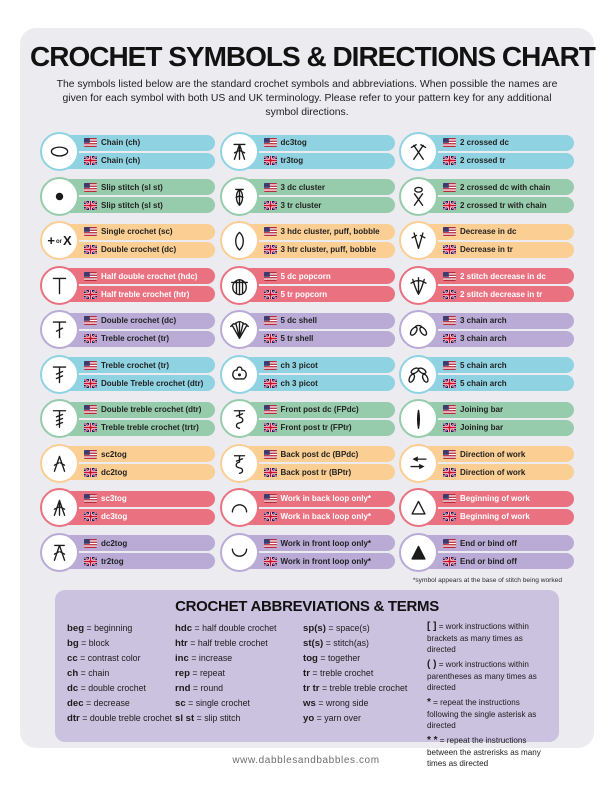  Describe the element at coordinates (75, 704) in the screenshot. I see `abbr-term: dec` at that location.